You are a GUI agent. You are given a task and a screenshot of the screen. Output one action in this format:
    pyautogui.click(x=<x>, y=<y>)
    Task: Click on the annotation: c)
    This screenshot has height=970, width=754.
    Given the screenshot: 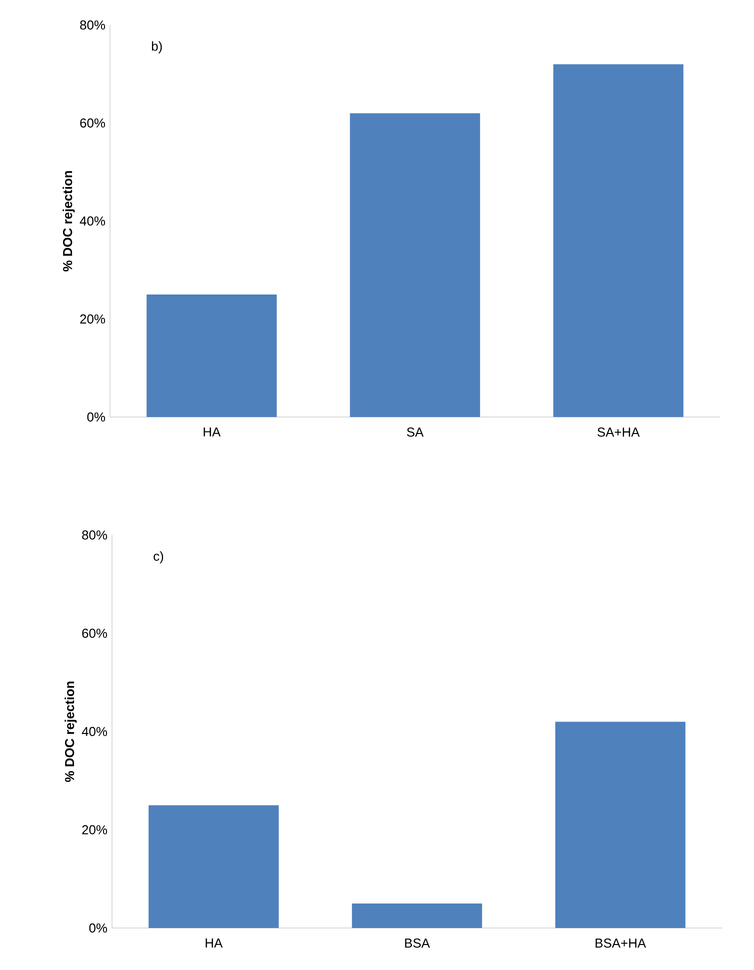 What is the action you would take?
    pyautogui.click(x=159, y=557)
    